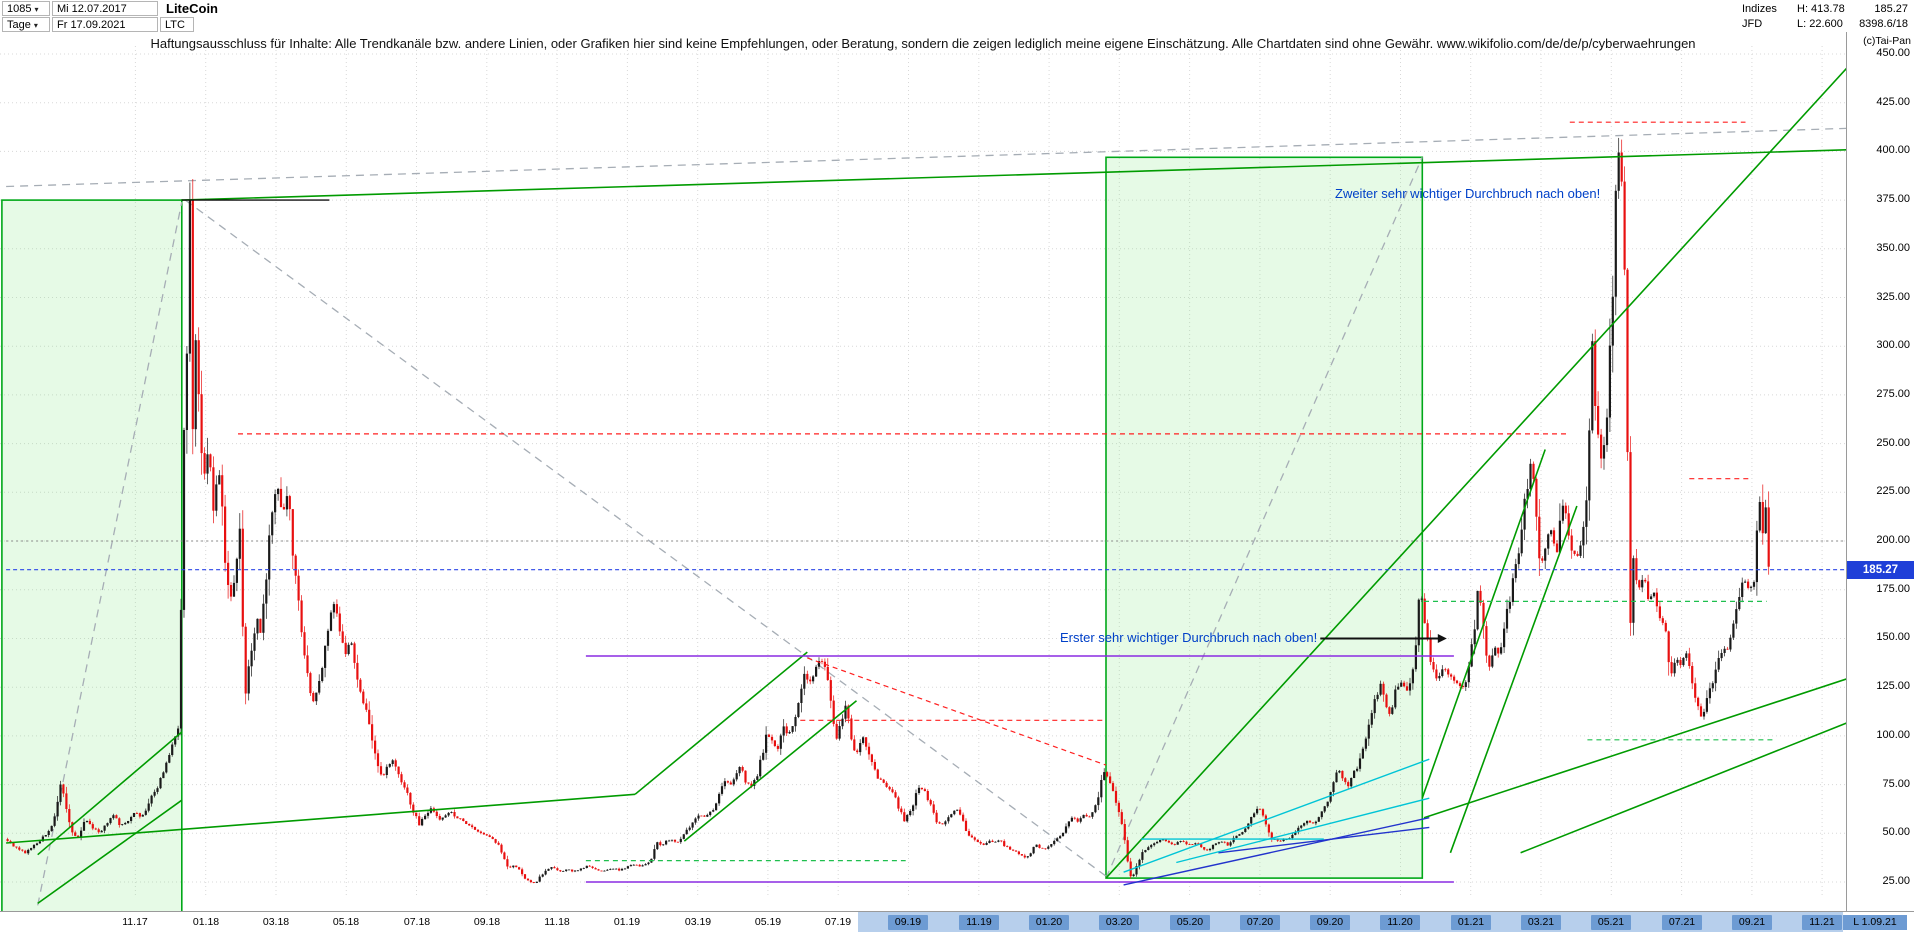 The width and height of the screenshot is (1914, 952). What do you see at coordinates (276, 922) in the screenshot?
I see `x-tick-label: 03.18` at bounding box center [276, 922].